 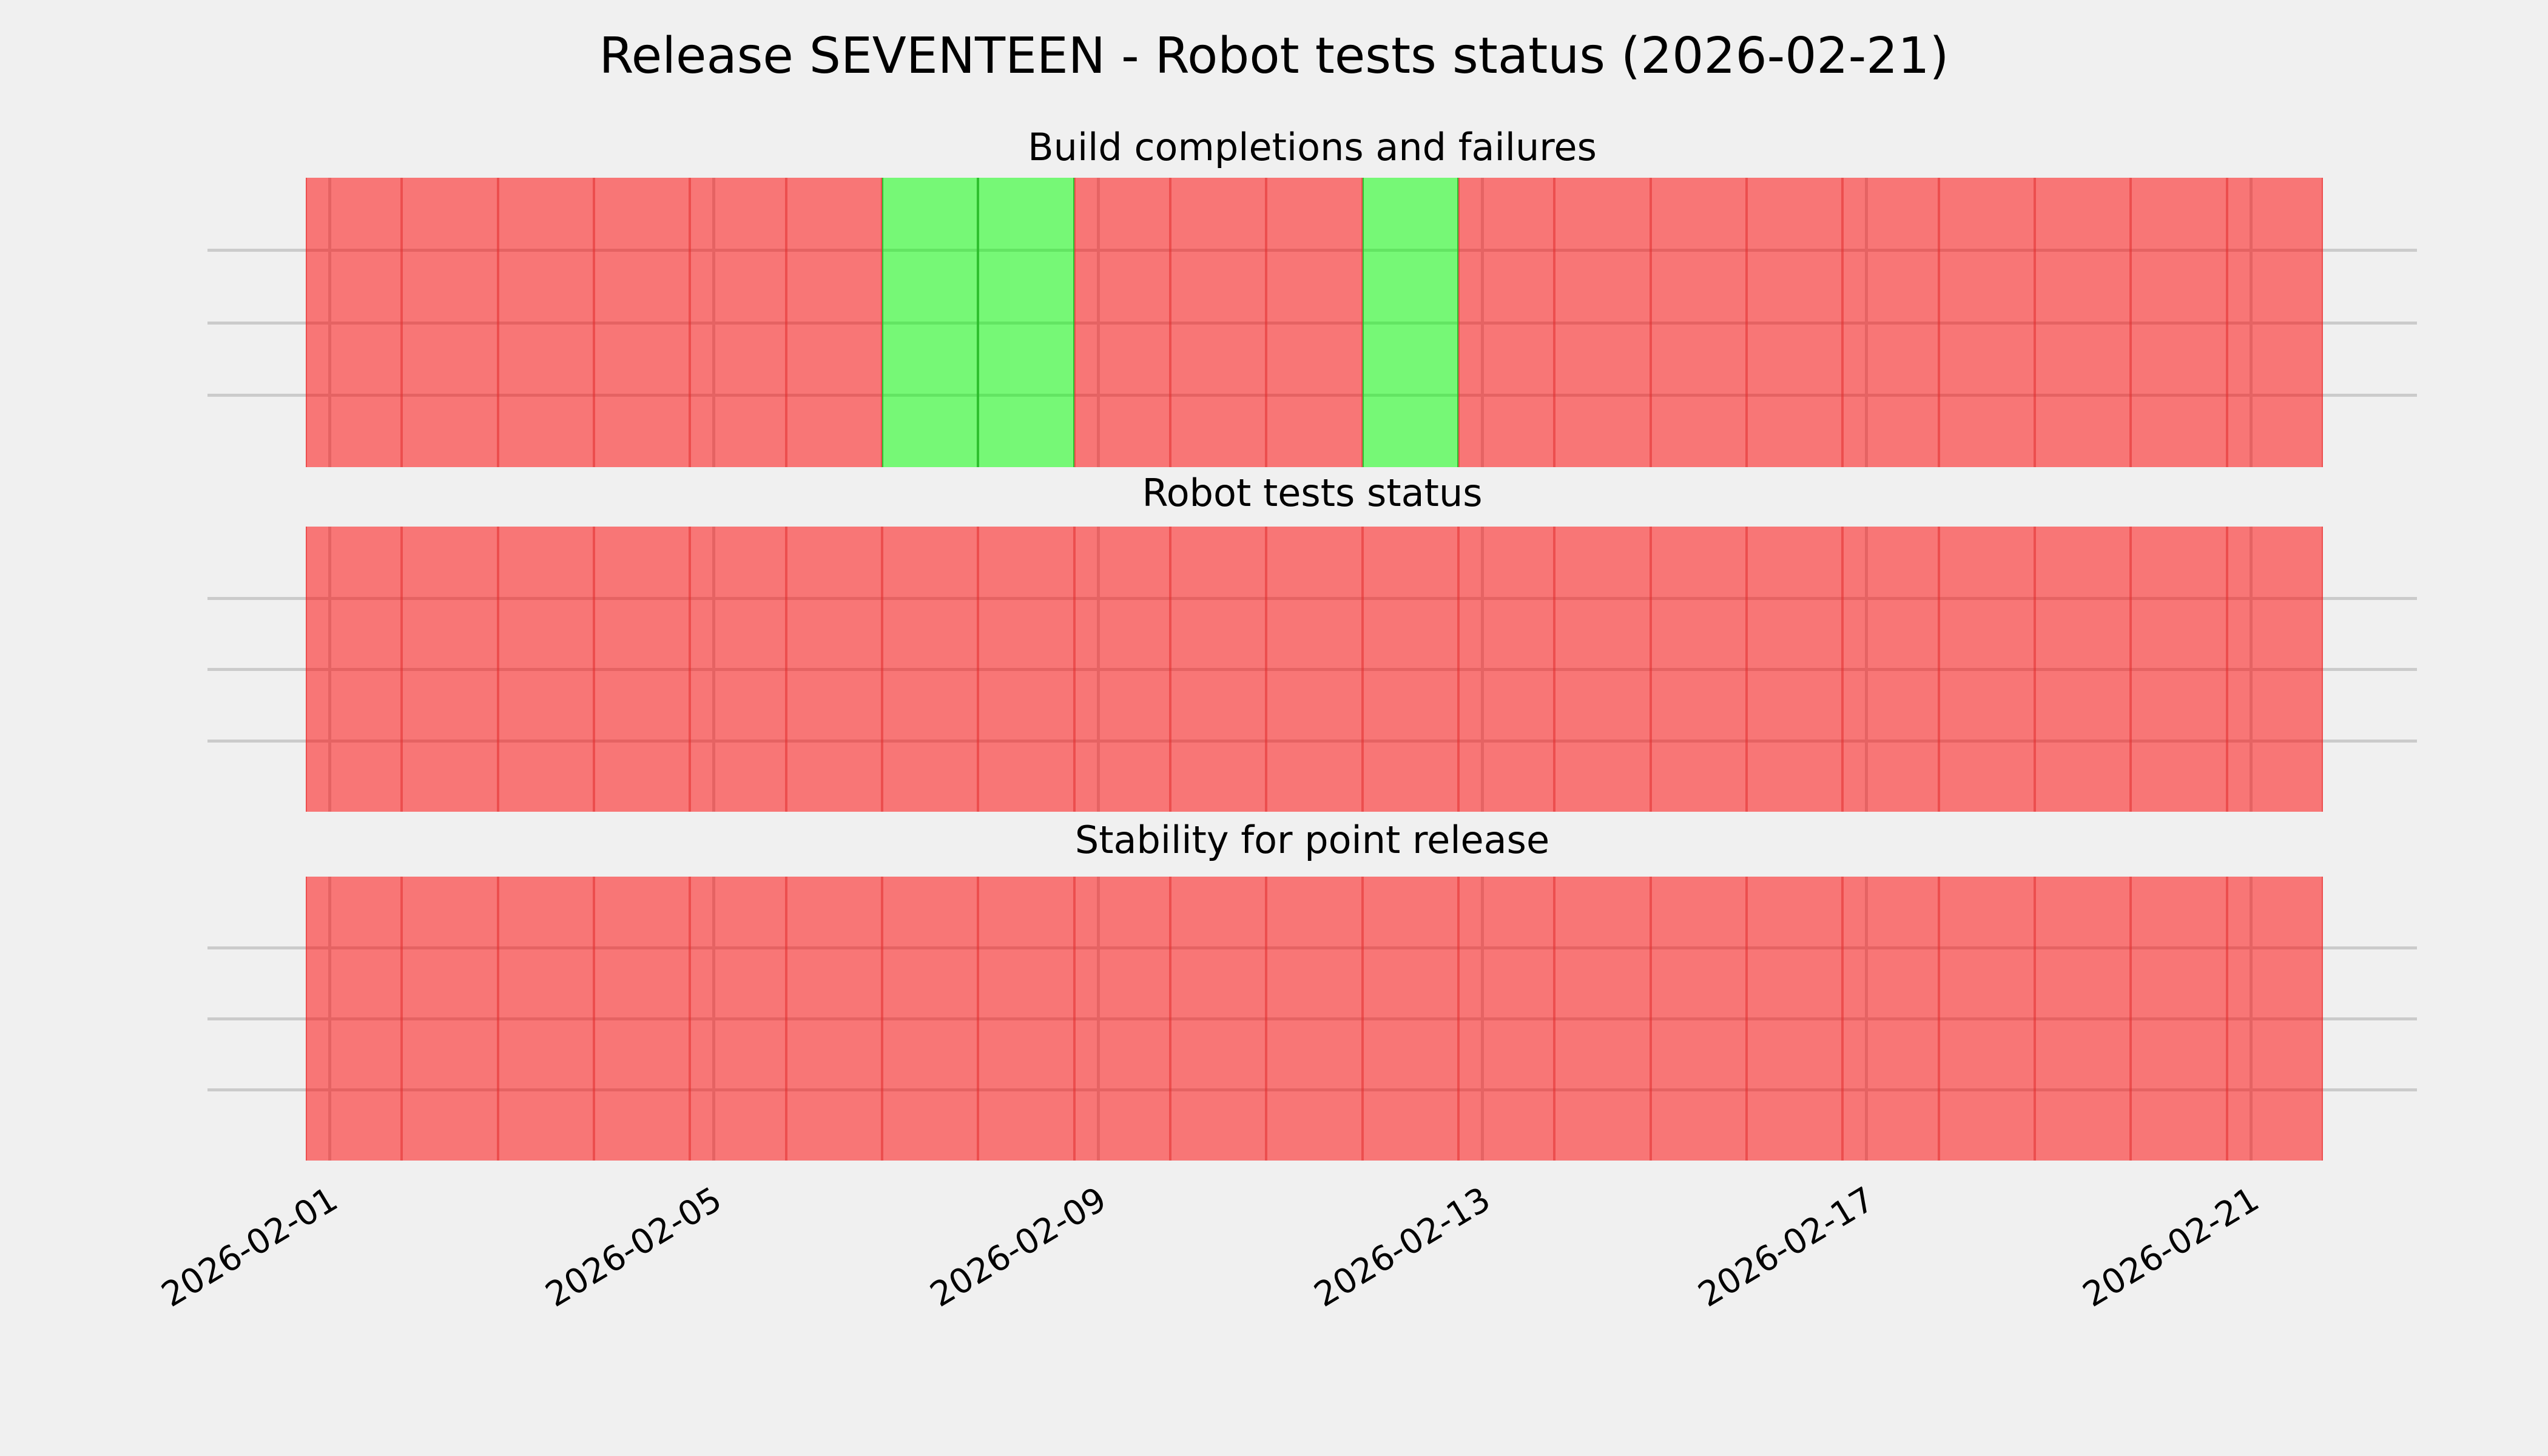 I want to click on bar-2026-02-08-pass, so click(x=1026, y=322).